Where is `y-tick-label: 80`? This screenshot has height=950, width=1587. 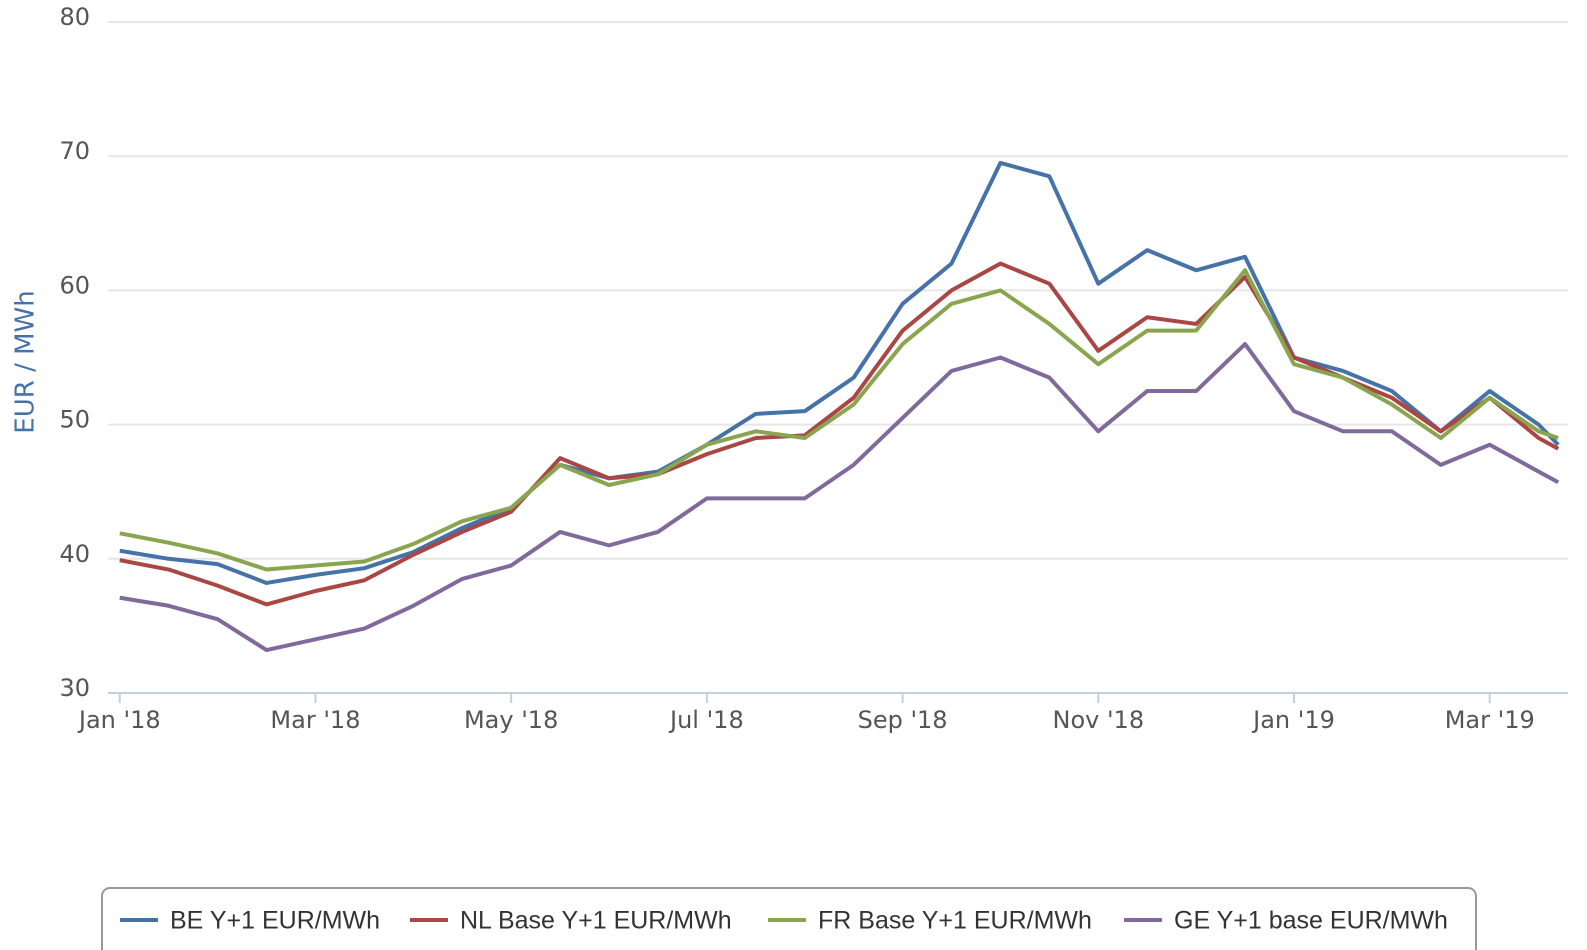 y-tick-label: 80 is located at coordinates (74, 17).